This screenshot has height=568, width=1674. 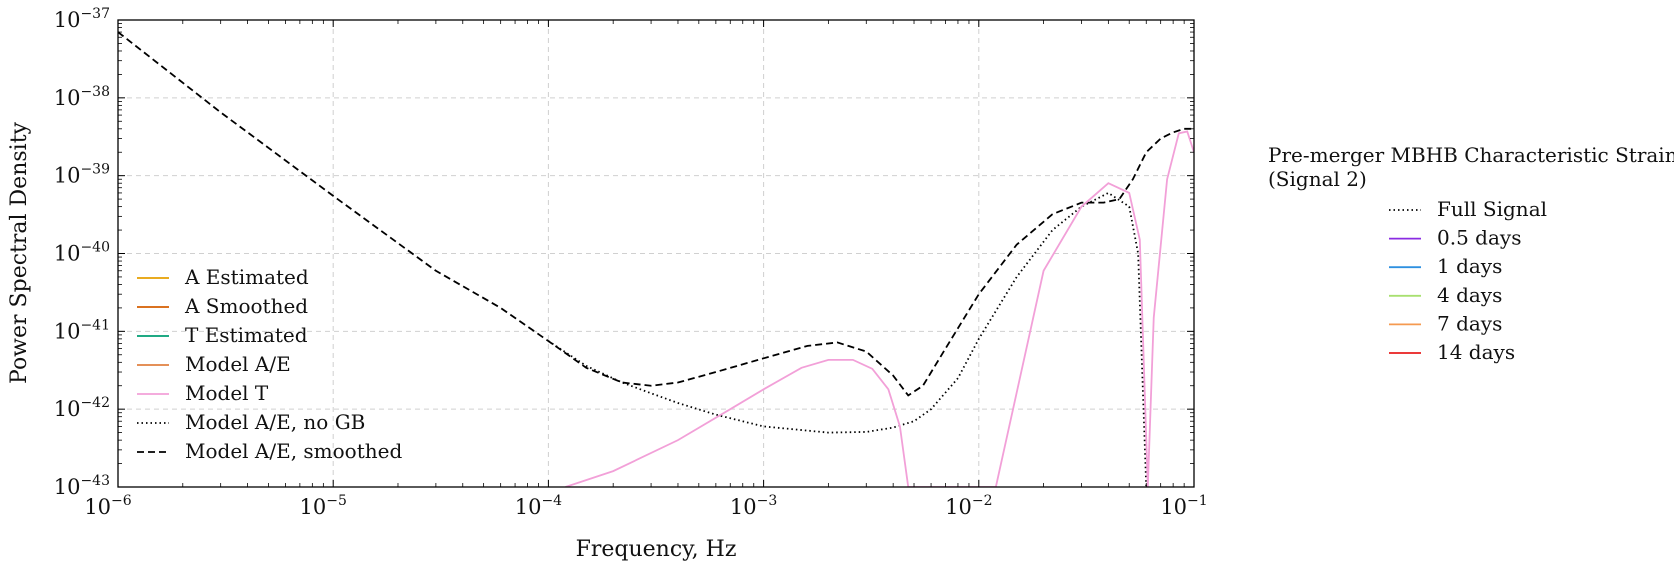 What do you see at coordinates (323, 506) in the screenshot?
I see `x-tick-label-1: 10⁻⁵` at bounding box center [323, 506].